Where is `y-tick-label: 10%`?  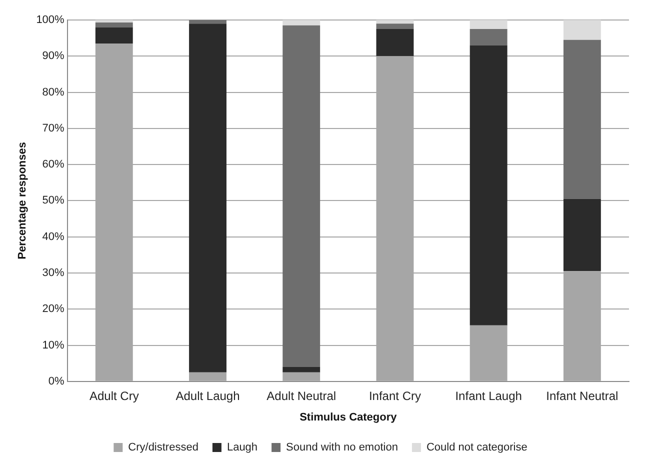 y-tick-label: 10% is located at coordinates (53, 345).